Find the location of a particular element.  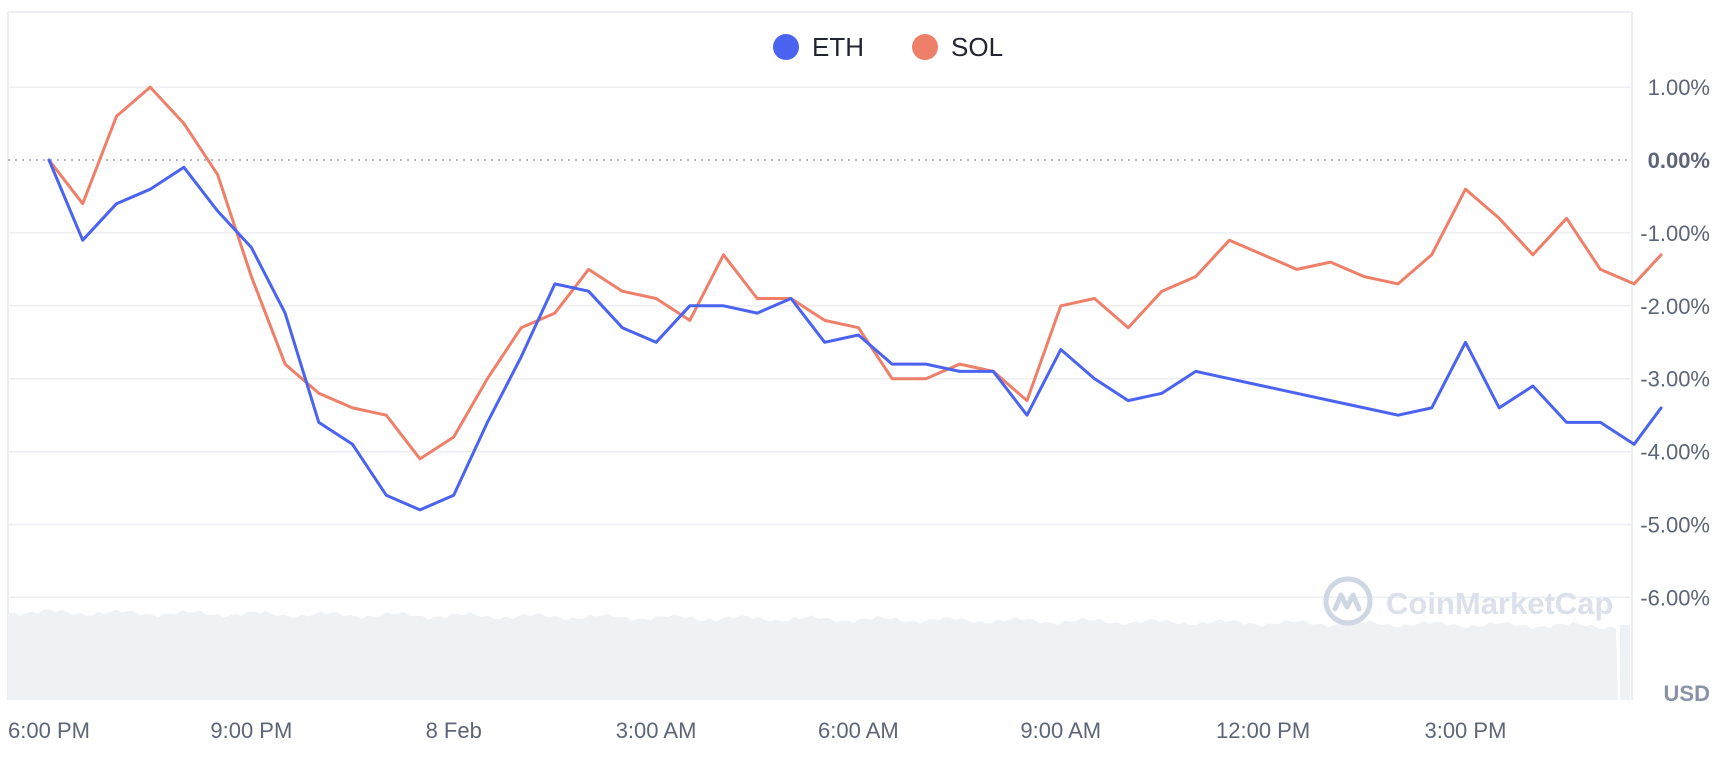

y-tick-label: -2.00% is located at coordinates (1675, 306).